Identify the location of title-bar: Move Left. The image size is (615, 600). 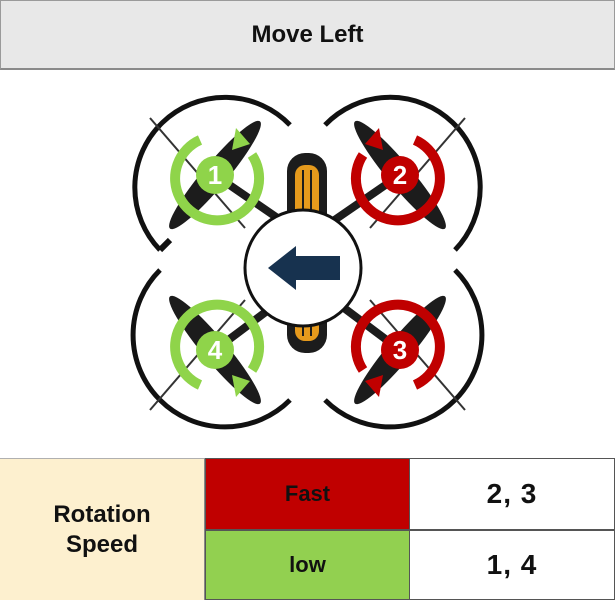
(307, 35).